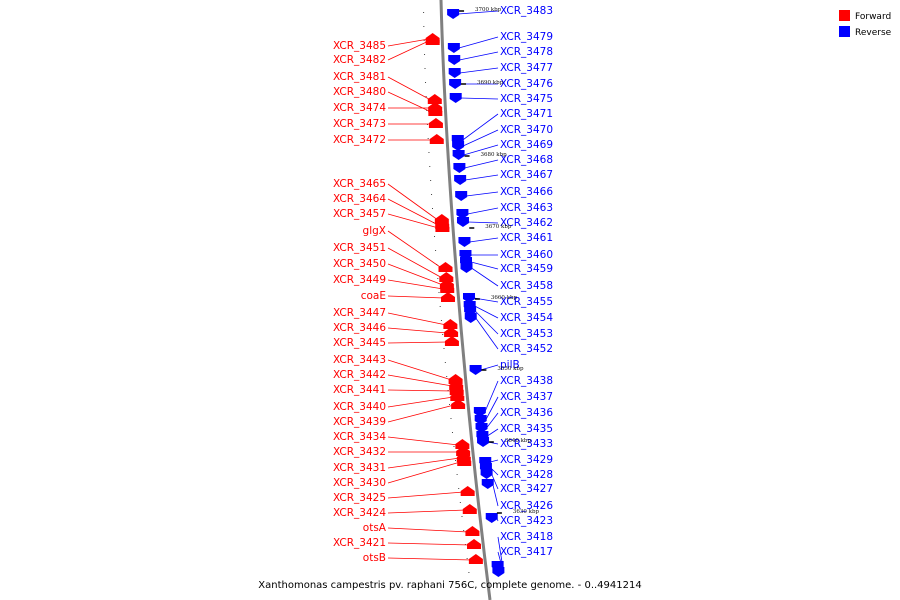 Image resolution: width=900 pixels, height=600 pixels. I want to click on forward-gene-label: XCR_3465, so click(359, 184).